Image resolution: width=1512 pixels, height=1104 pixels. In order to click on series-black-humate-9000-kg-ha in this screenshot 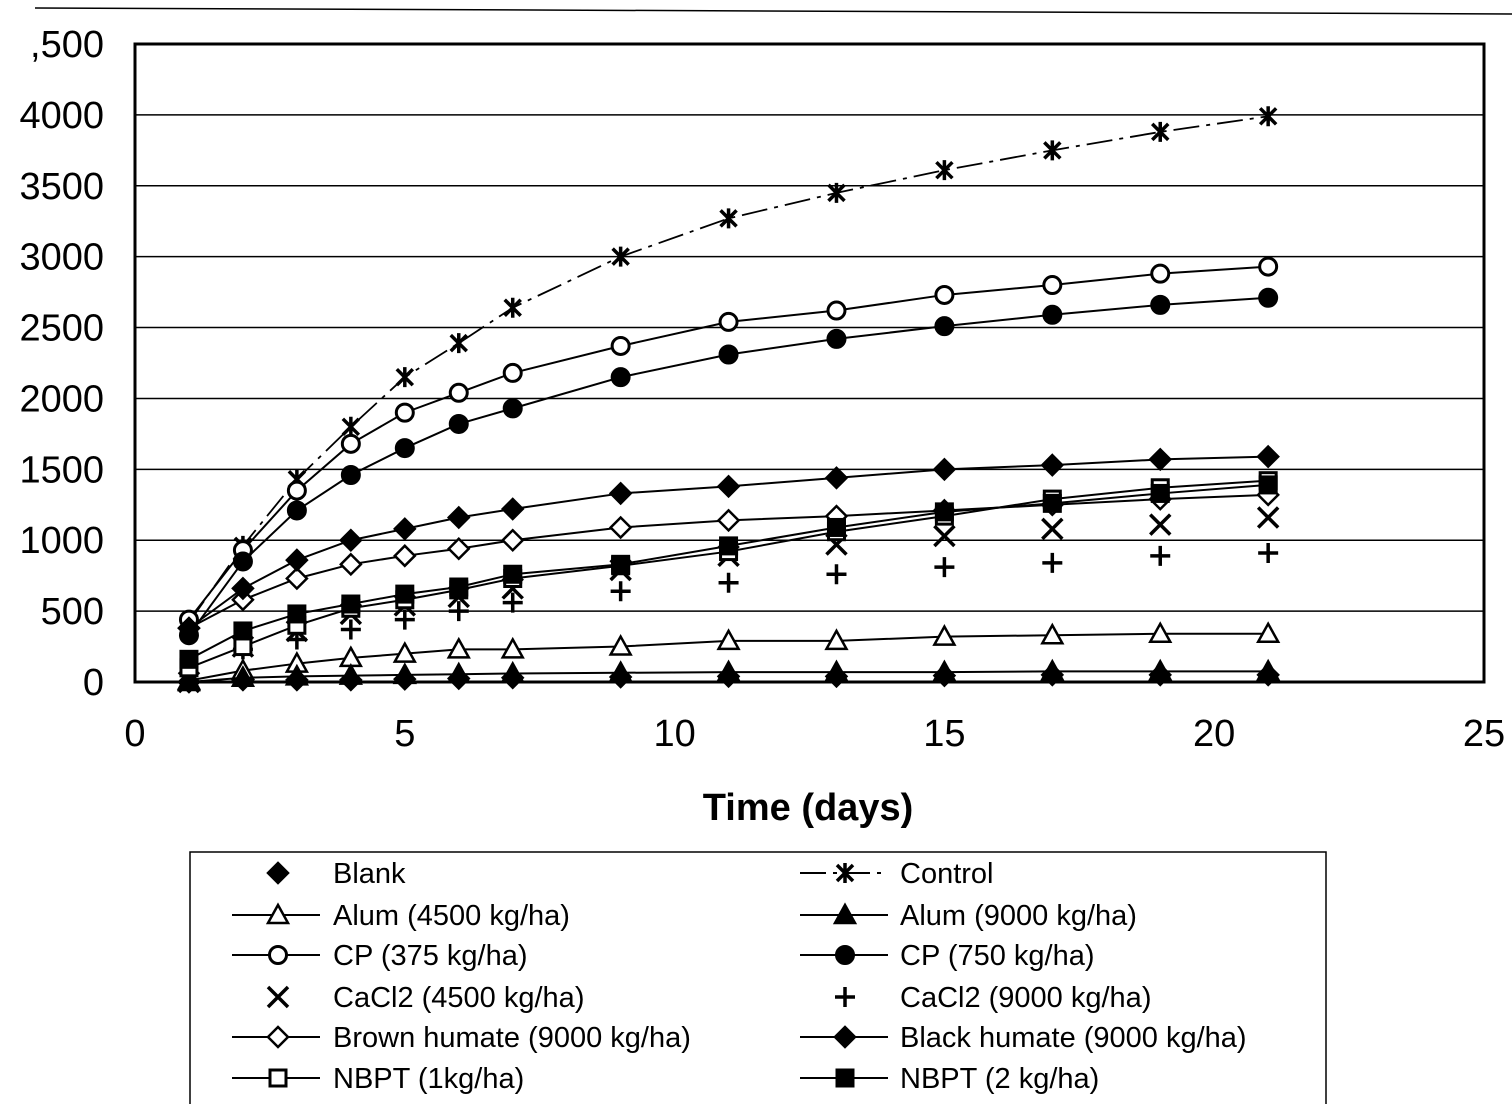, I will do `click(728, 542)`.